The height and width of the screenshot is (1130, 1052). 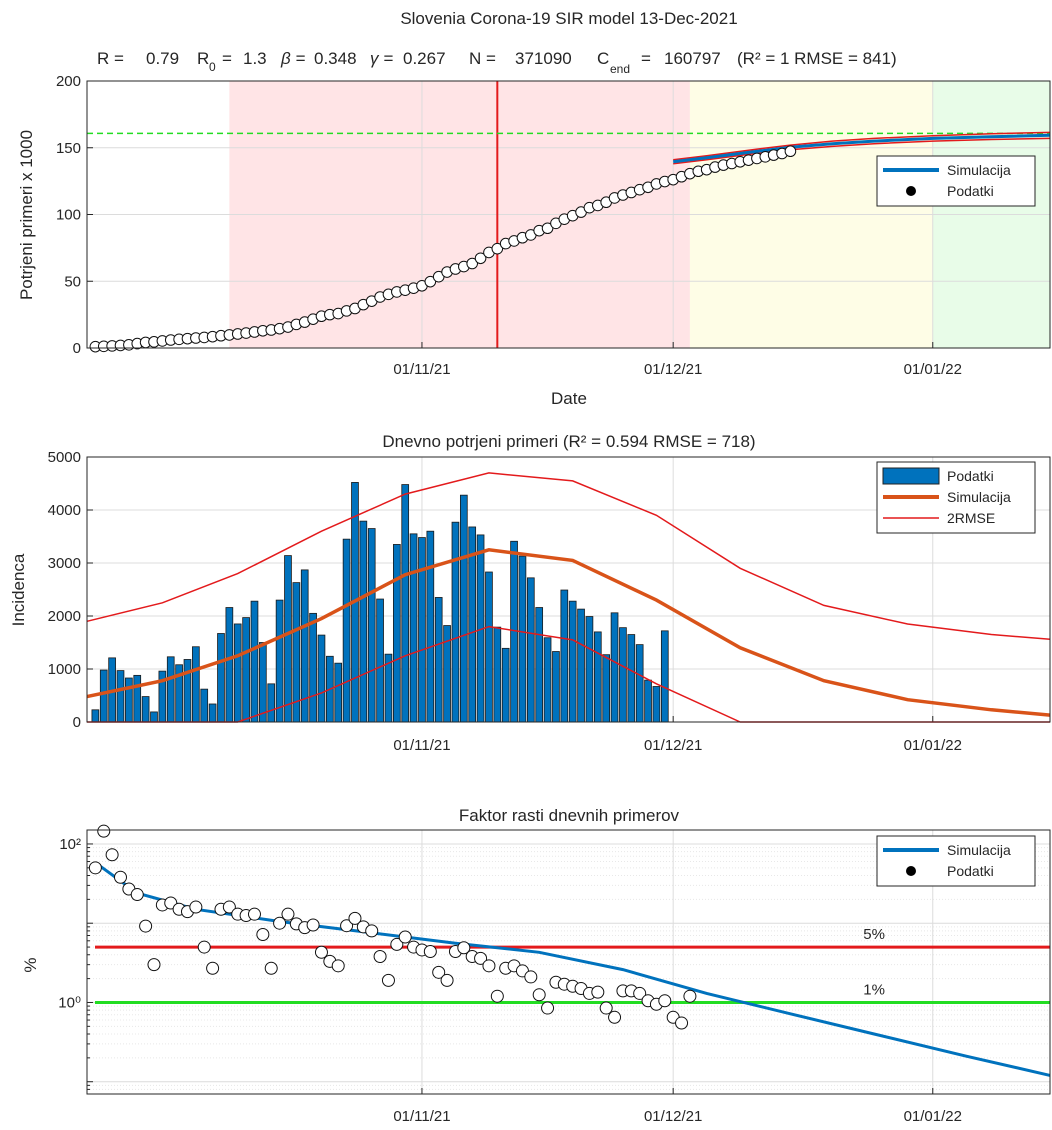 What do you see at coordinates (255, 58) in the screenshot?
I see `param-R0: 1.3` at bounding box center [255, 58].